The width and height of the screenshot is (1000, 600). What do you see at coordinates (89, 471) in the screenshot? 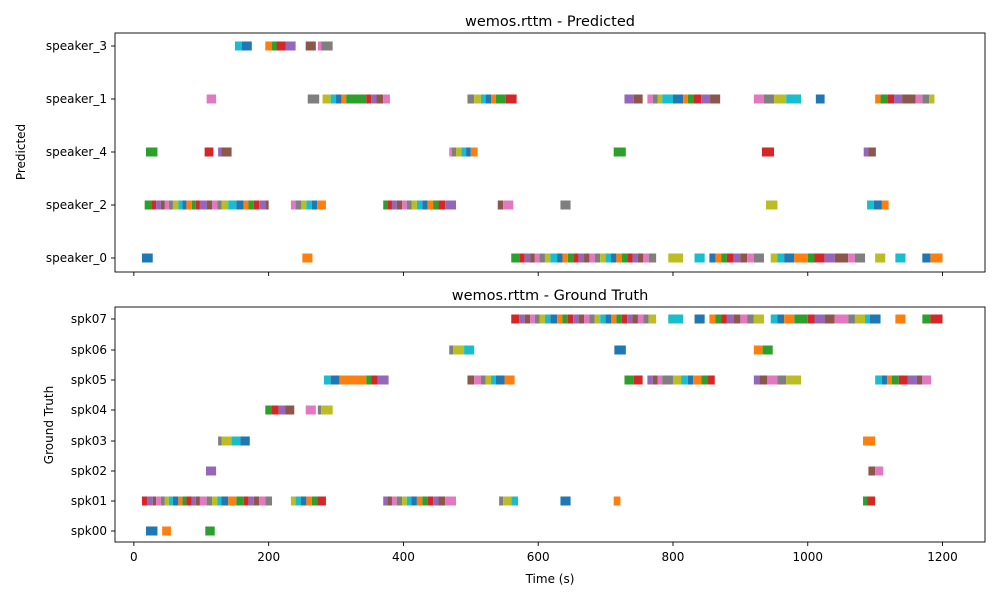
I see `ground-truth-row-label-spk02: spk02` at bounding box center [89, 471].